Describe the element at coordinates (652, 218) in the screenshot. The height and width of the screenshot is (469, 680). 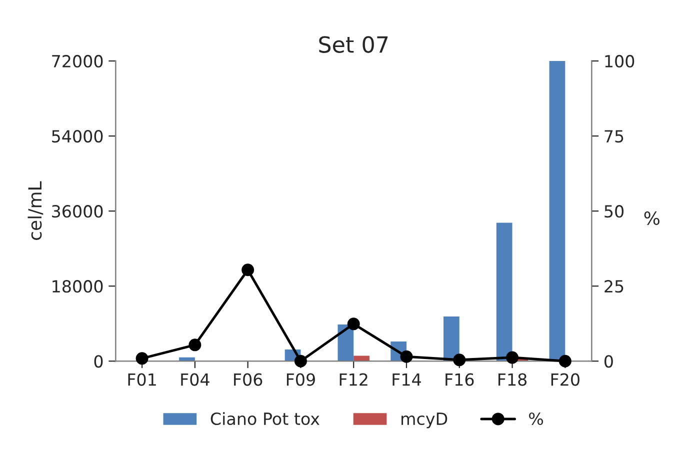
I see `y2-axis-title: %` at that location.